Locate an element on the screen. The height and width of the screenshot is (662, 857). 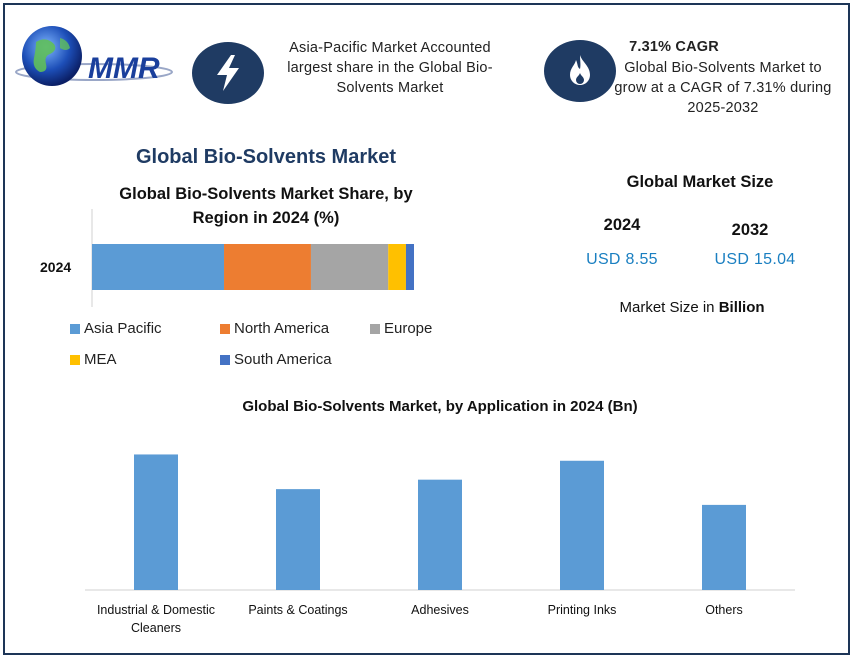
market-size-year-2024: 2024 is located at coordinates (622, 225).